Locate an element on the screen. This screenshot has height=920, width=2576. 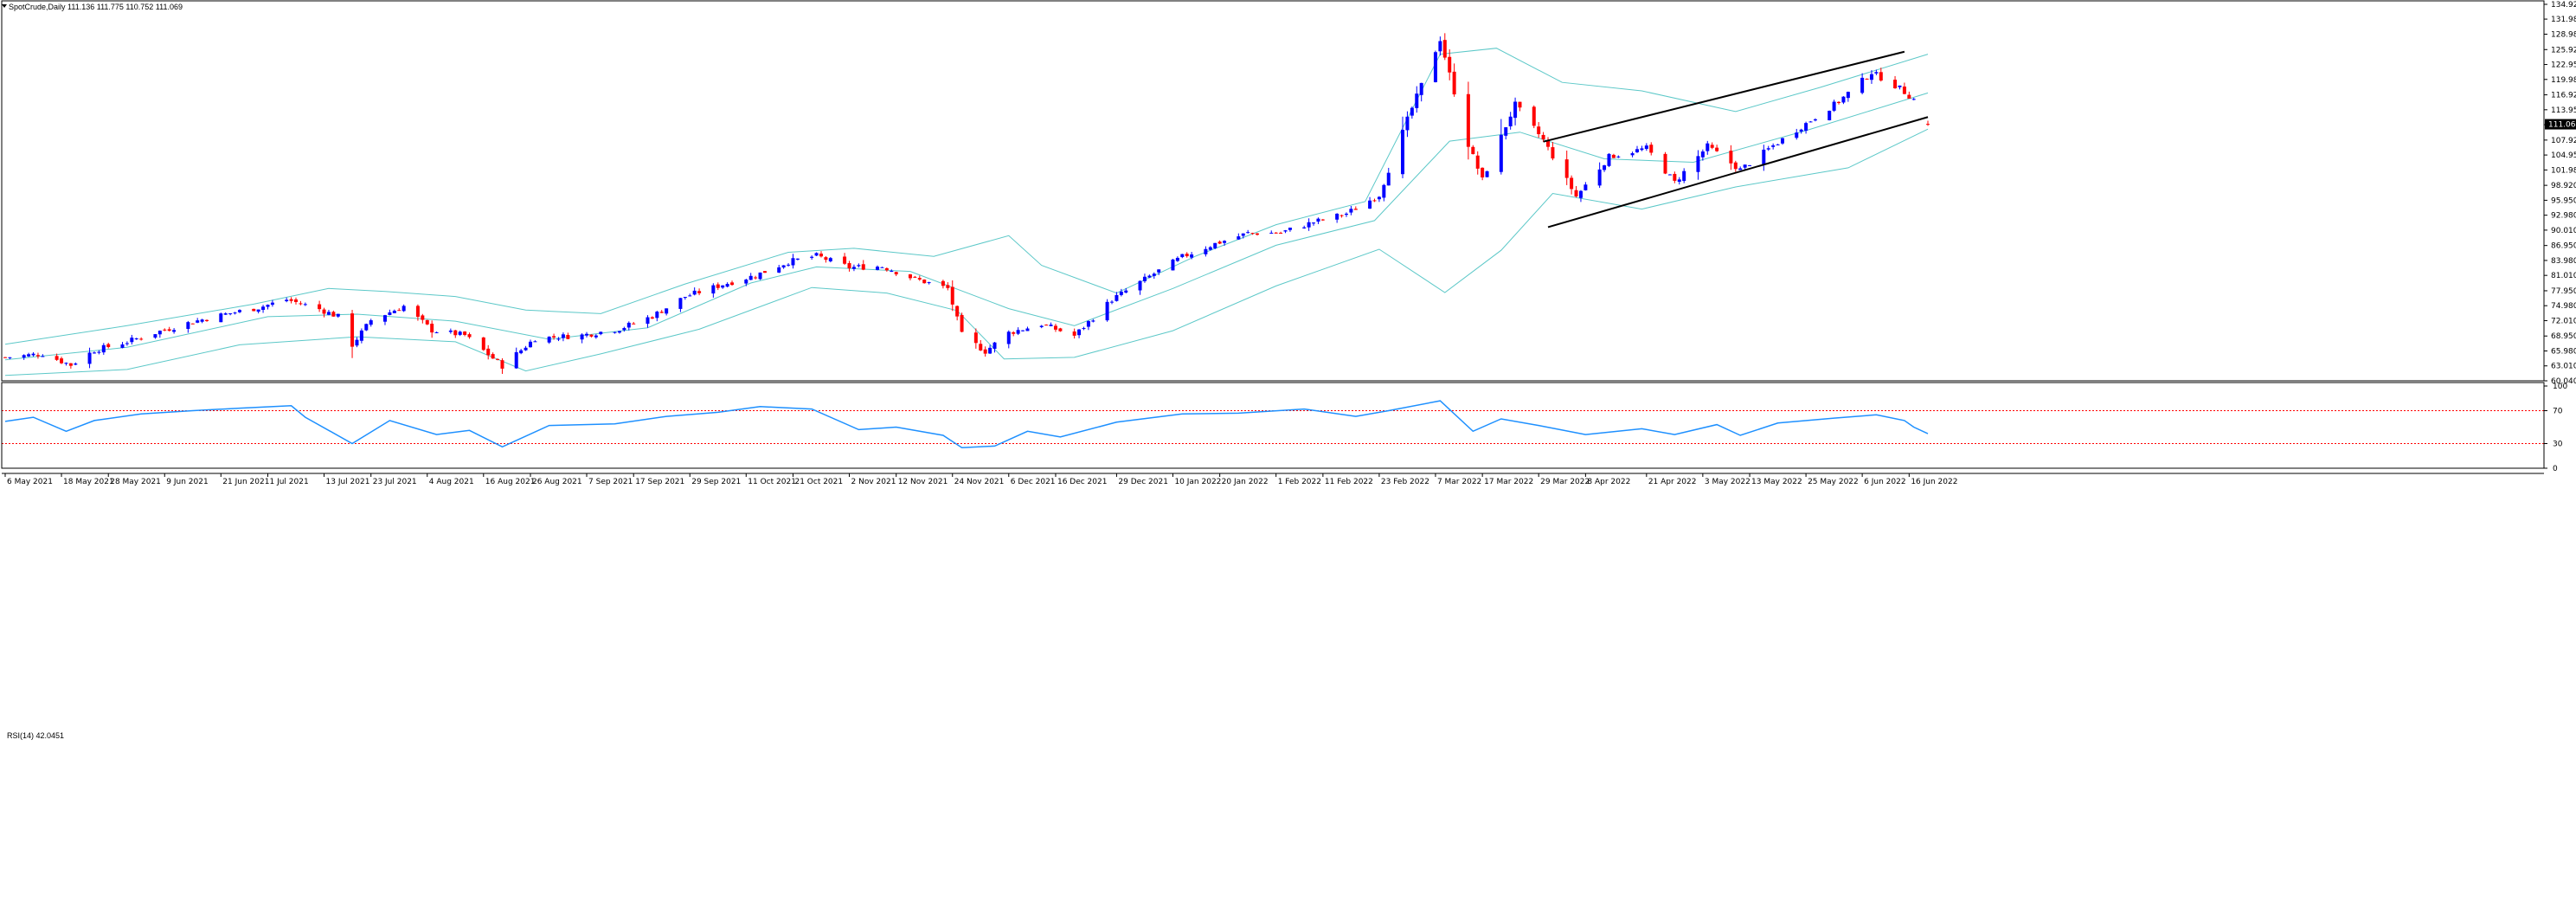
channel-upper-line is located at coordinates (1724, 96).